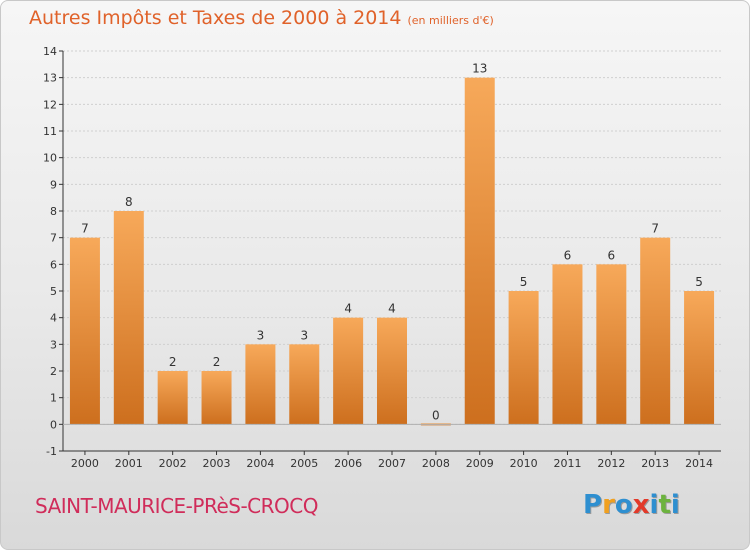 Image resolution: width=750 pixels, height=550 pixels. I want to click on y-tick-label: 11, so click(50, 131).